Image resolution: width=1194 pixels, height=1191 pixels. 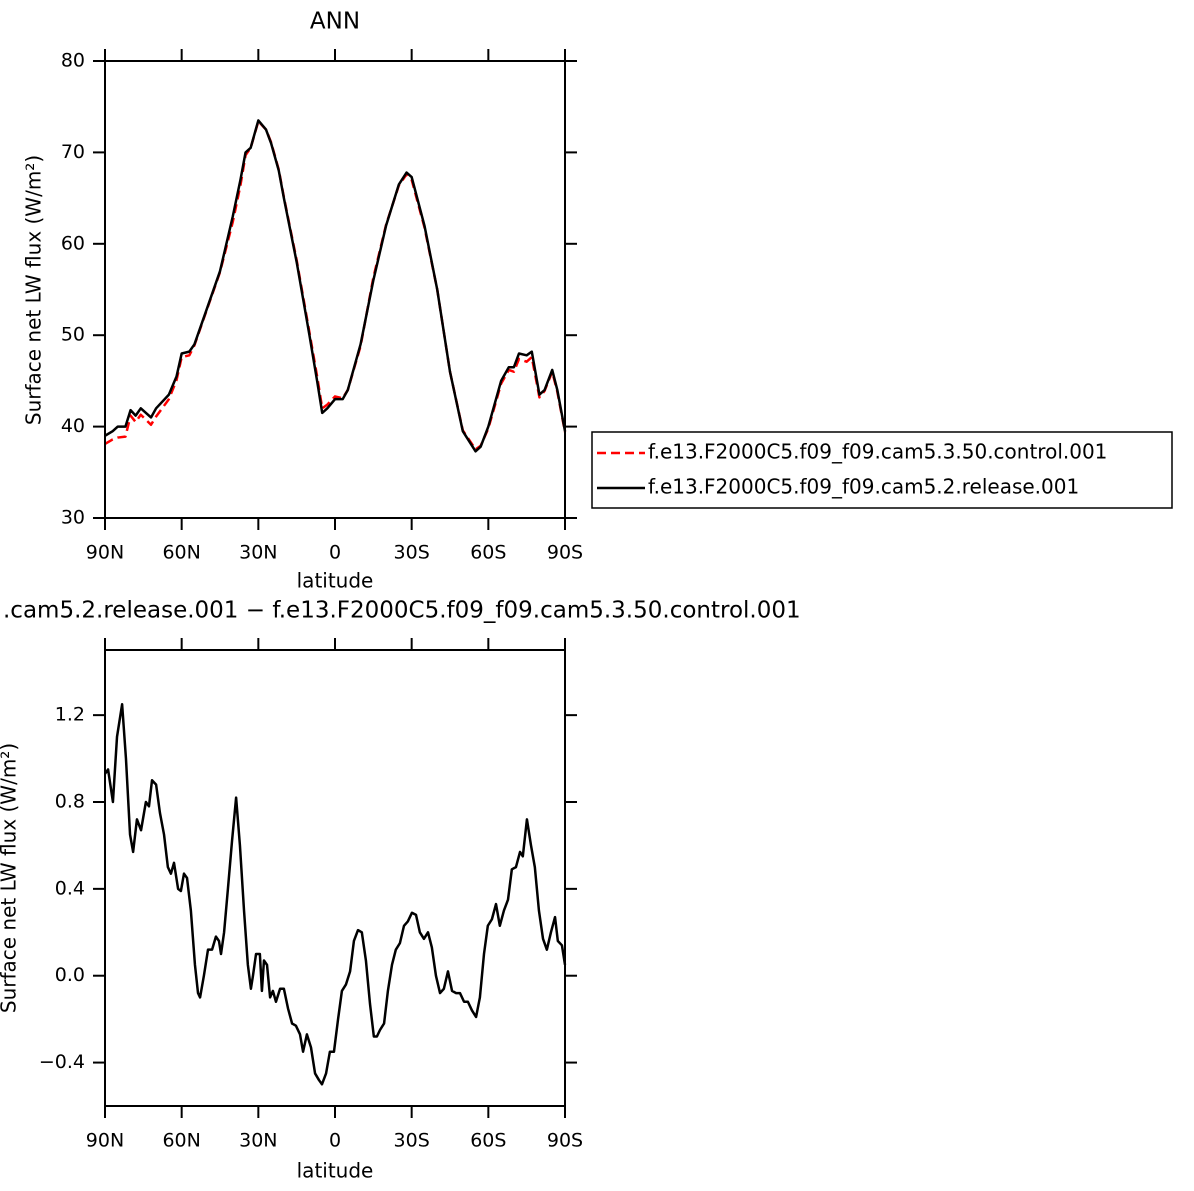 What do you see at coordinates (73, 426) in the screenshot?
I see `y-tick-label: 40` at bounding box center [73, 426].